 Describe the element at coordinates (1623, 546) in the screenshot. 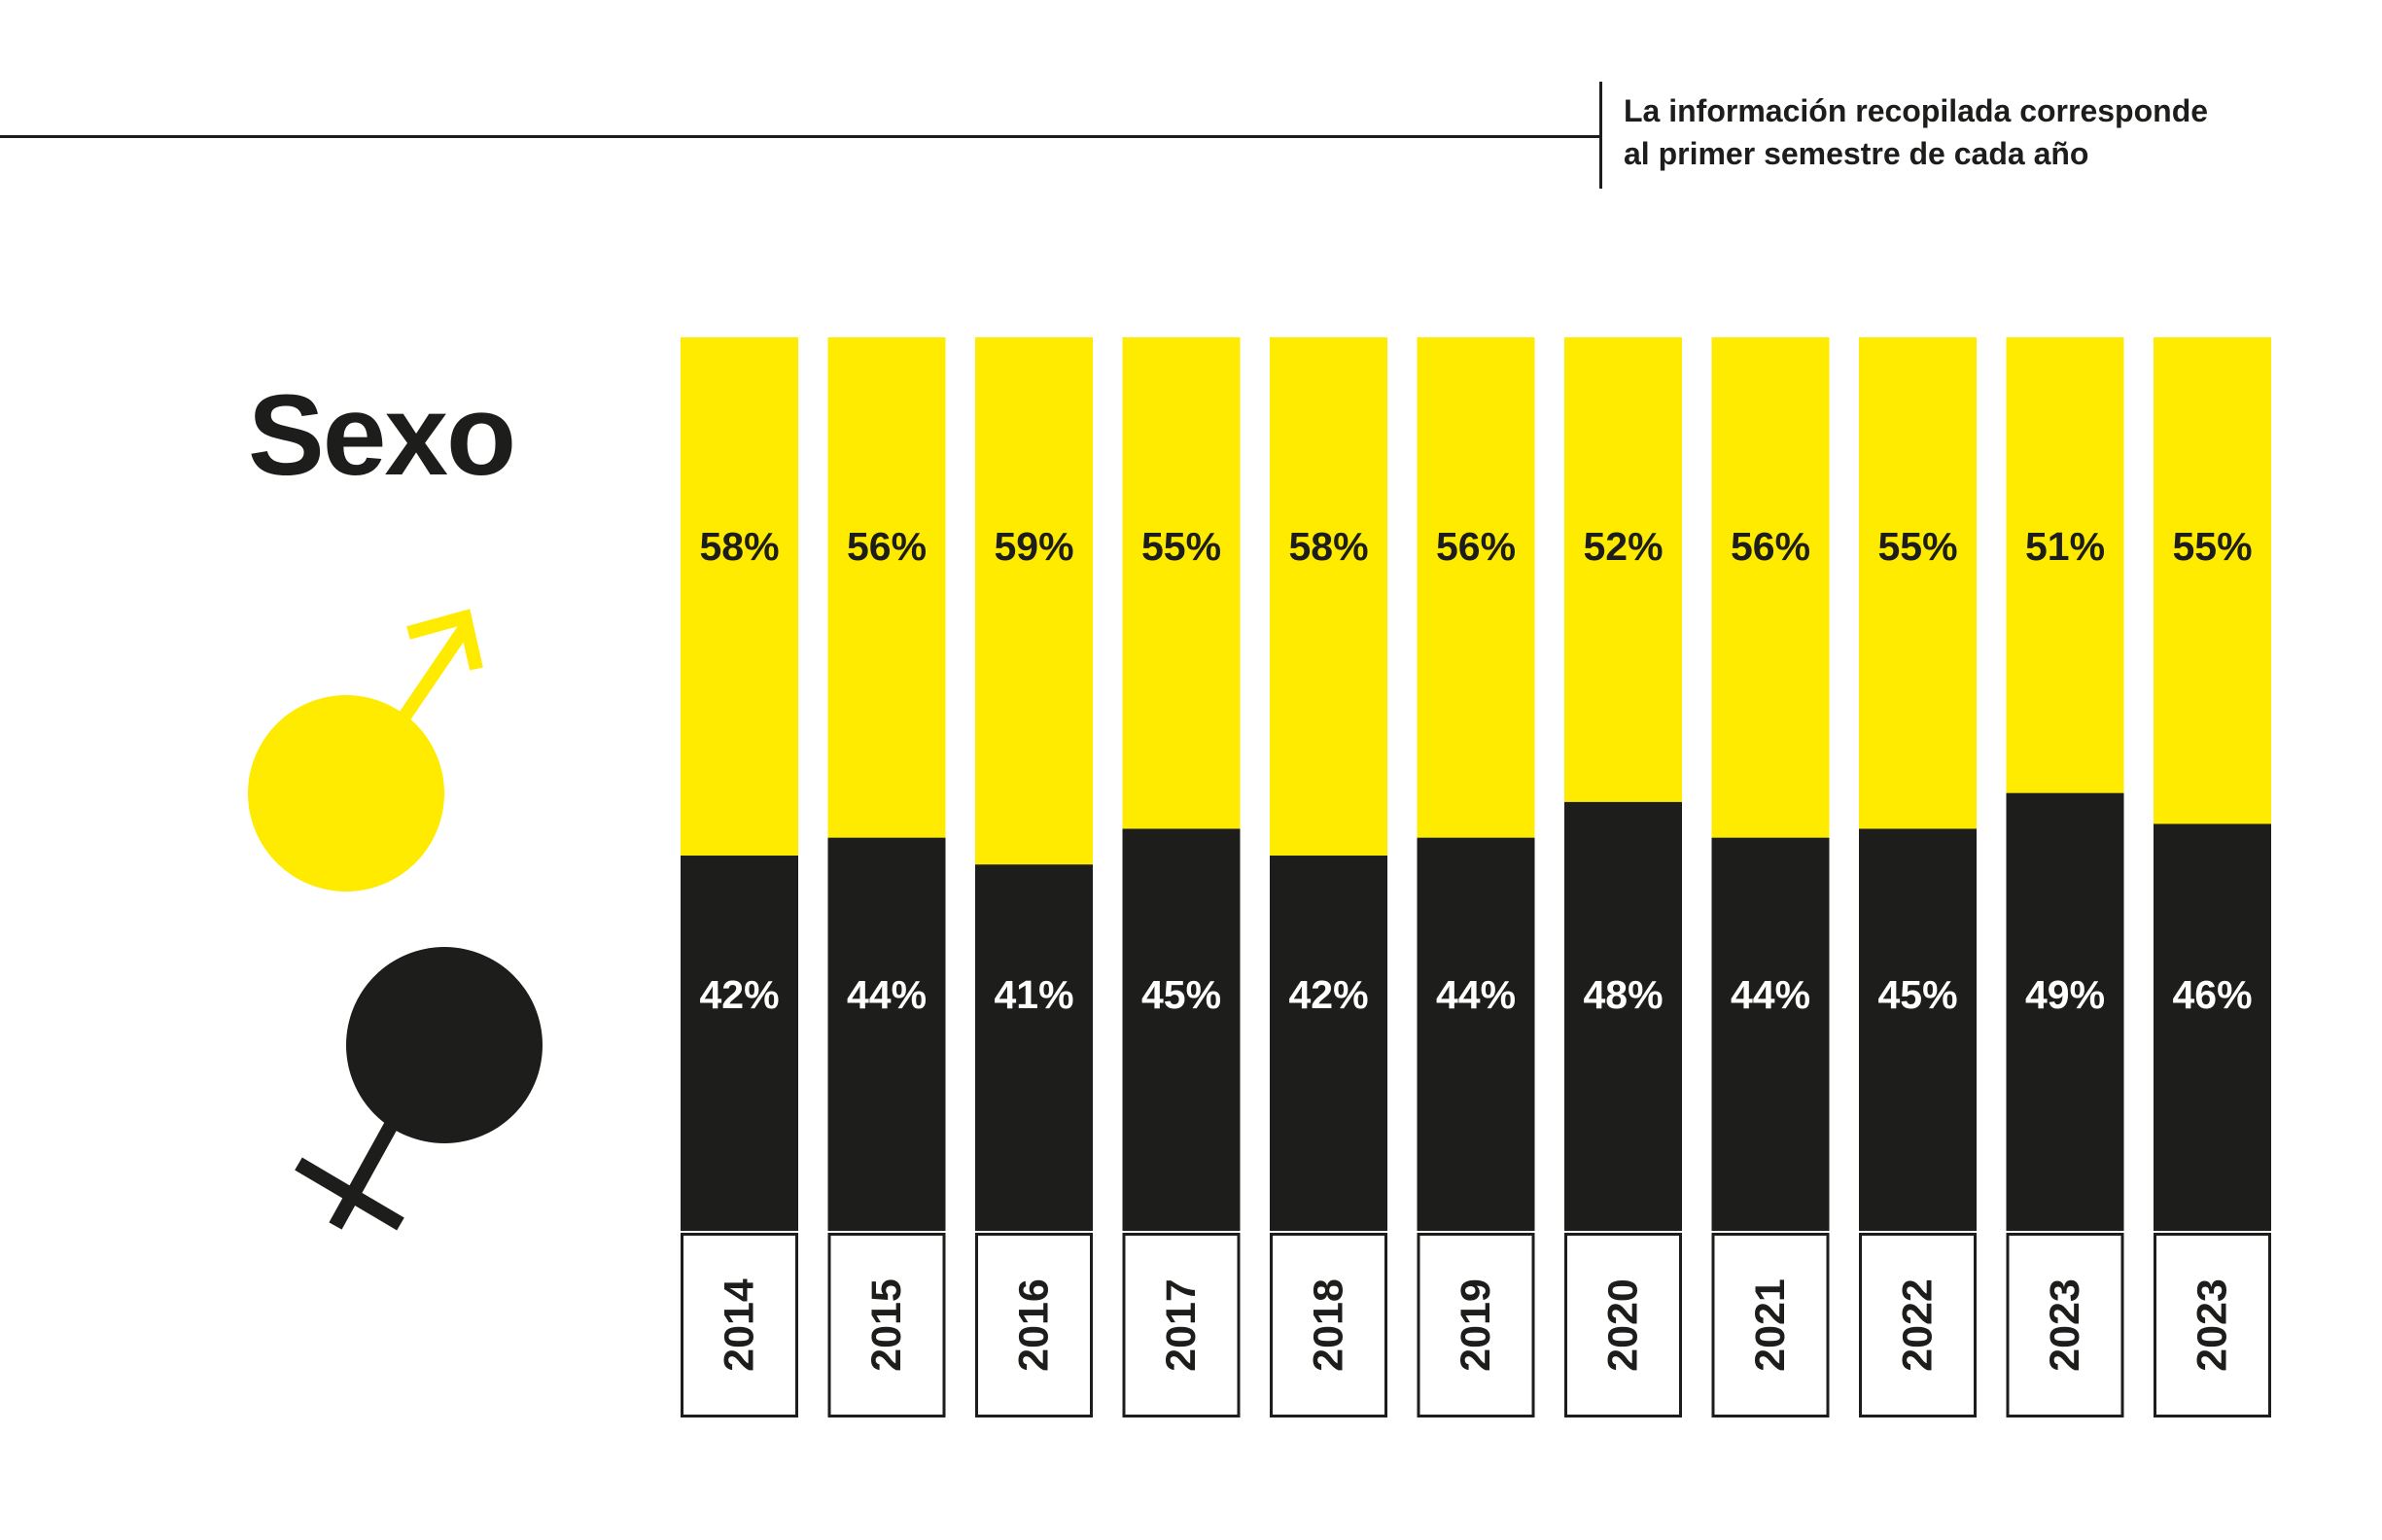

I see `data-label-male: 52%` at that location.